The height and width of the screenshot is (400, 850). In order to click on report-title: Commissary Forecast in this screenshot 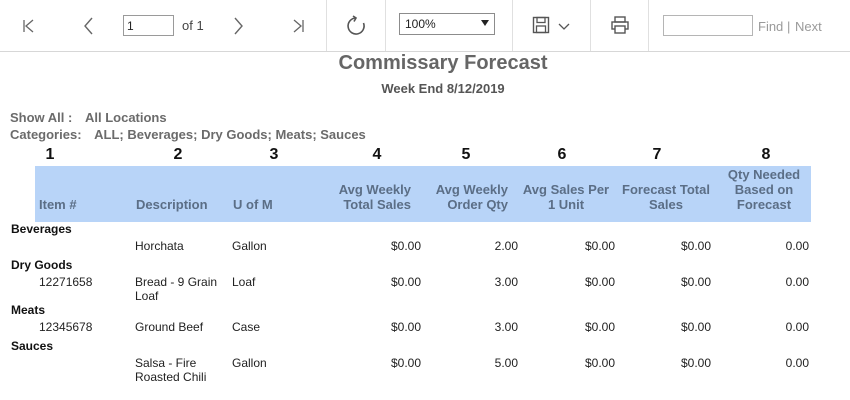, I will do `click(443, 63)`.